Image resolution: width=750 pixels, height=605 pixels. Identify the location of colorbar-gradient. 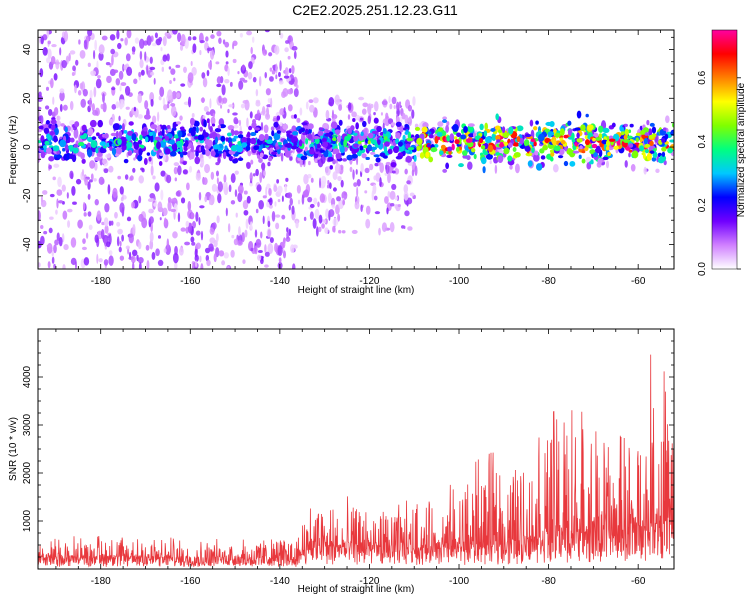
(724, 149).